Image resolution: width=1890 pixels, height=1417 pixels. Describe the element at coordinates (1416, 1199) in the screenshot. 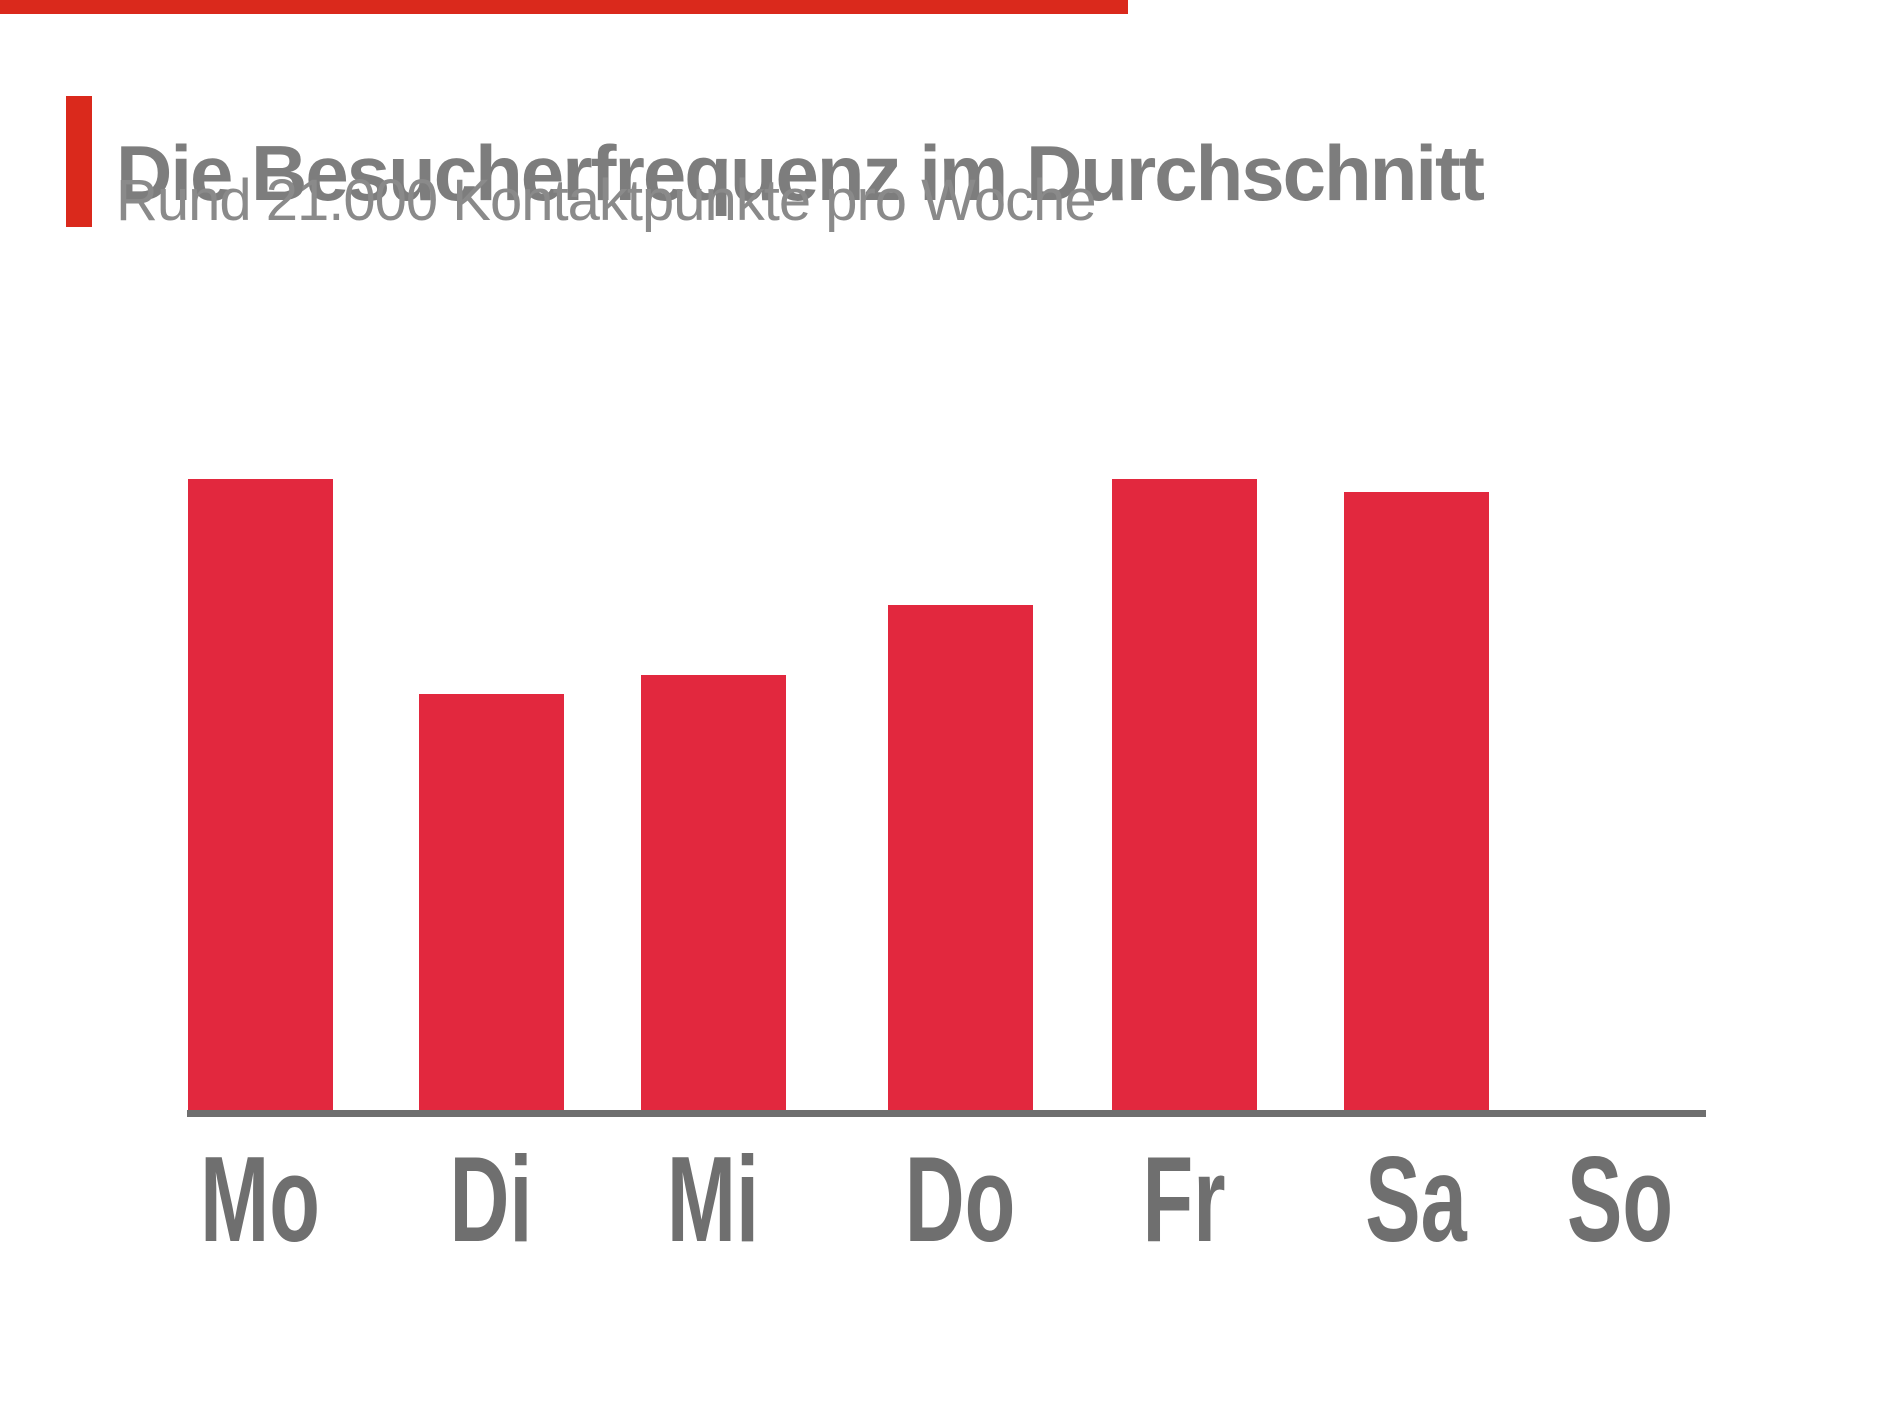

I see `x-axis-label-sa: Sa` at that location.